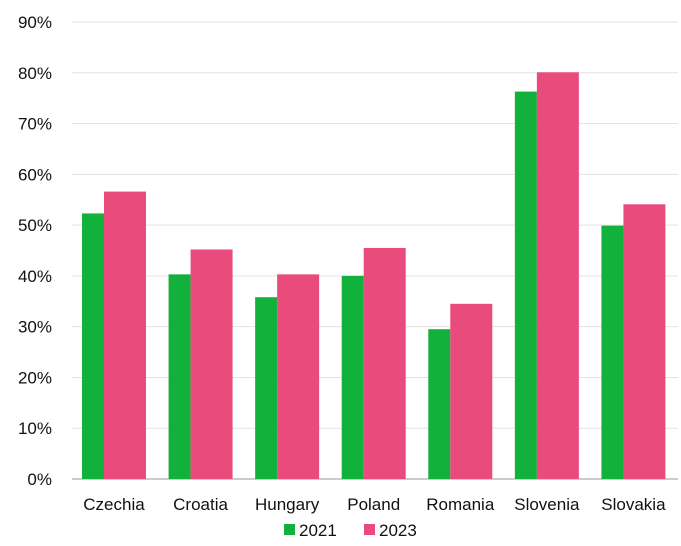  Describe the element at coordinates (558, 275) in the screenshot. I see `bar-2023-slovenia` at that location.